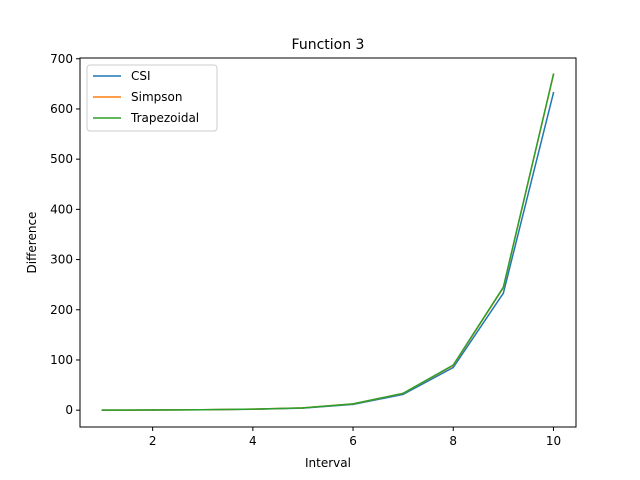 The image size is (640, 480). I want to click on x-tick-label: 2, so click(153, 441).